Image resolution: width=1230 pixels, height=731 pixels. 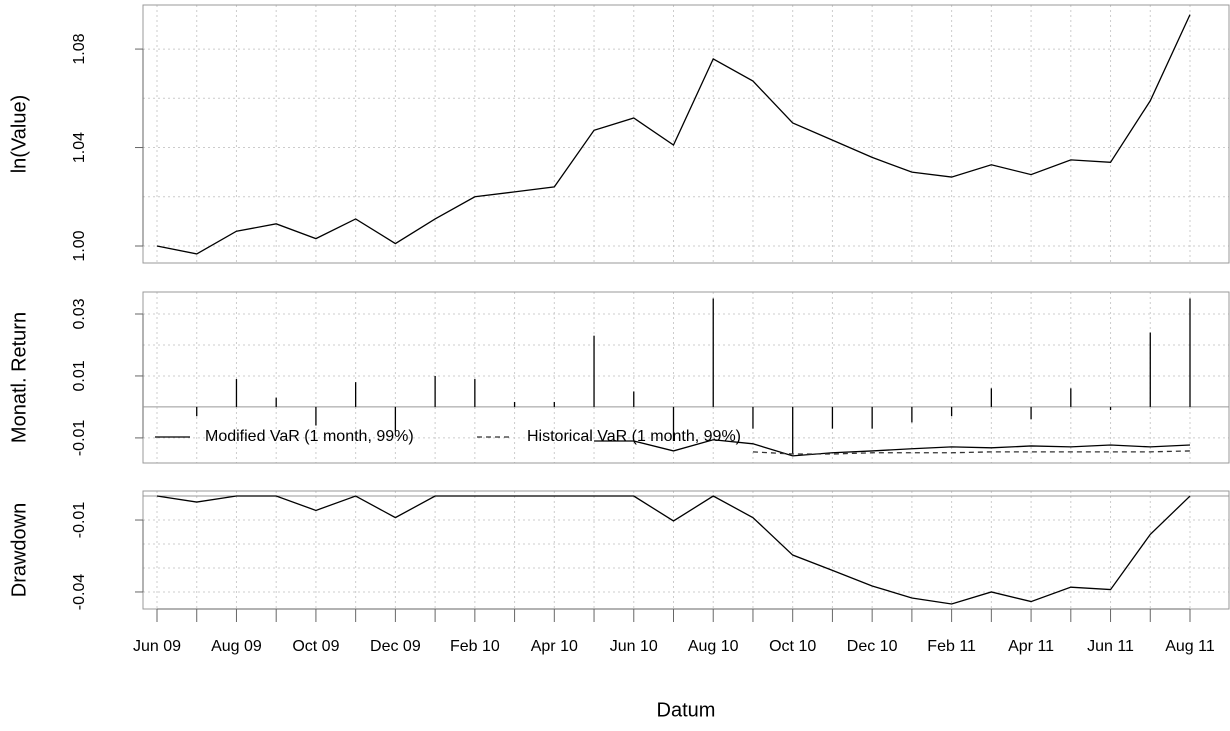 I want to click on x-tick-label: Apr 11, so click(x=1031, y=646).